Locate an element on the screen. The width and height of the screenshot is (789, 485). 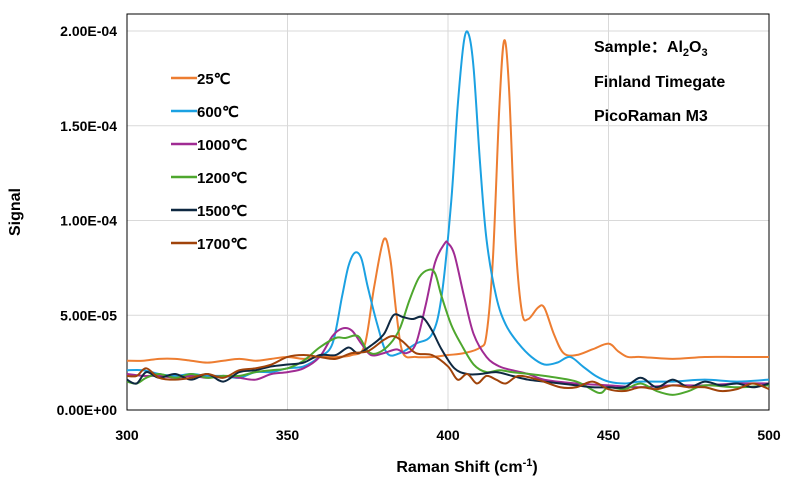
legend-label: 1000℃ is located at coordinates (222, 145).